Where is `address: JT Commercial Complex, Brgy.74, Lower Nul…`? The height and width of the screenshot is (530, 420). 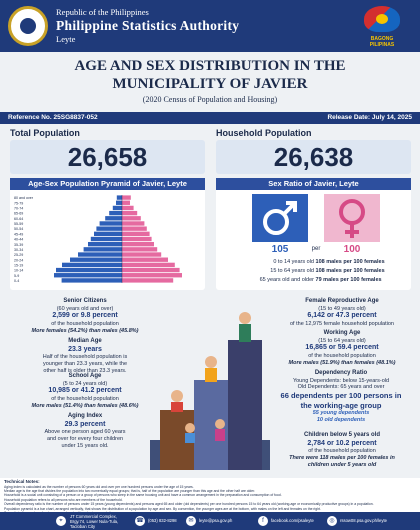
address: JT Commercial Complex, Brgy.74, Lower Nul… is located at coordinates (94, 521).